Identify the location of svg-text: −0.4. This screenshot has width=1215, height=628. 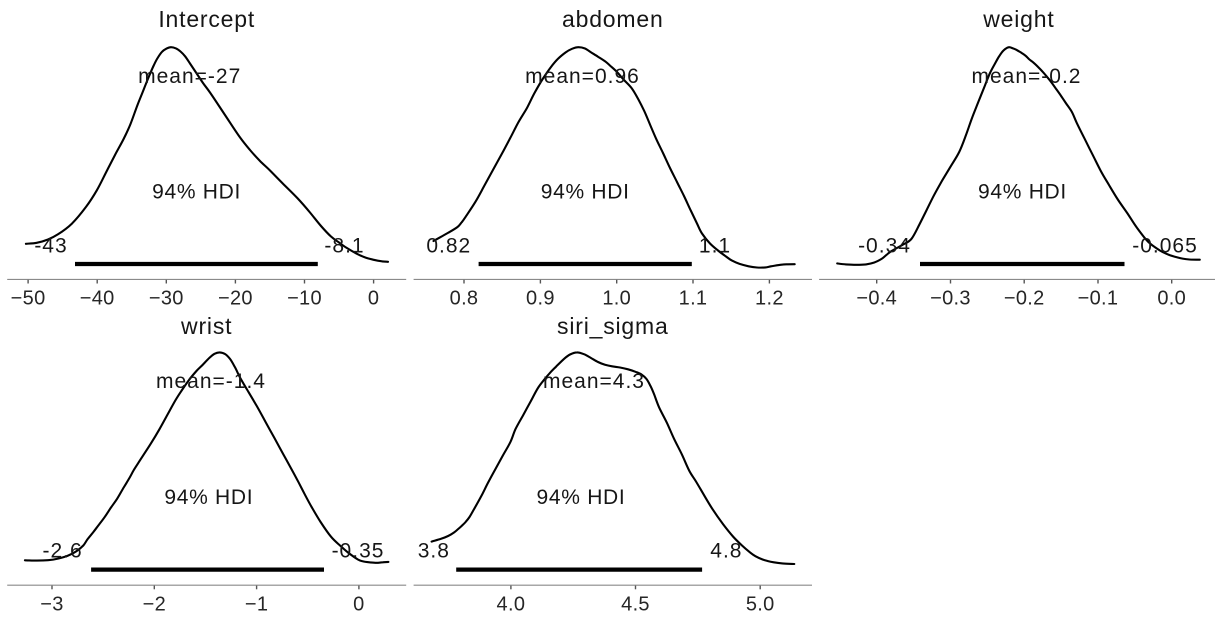
(876, 299).